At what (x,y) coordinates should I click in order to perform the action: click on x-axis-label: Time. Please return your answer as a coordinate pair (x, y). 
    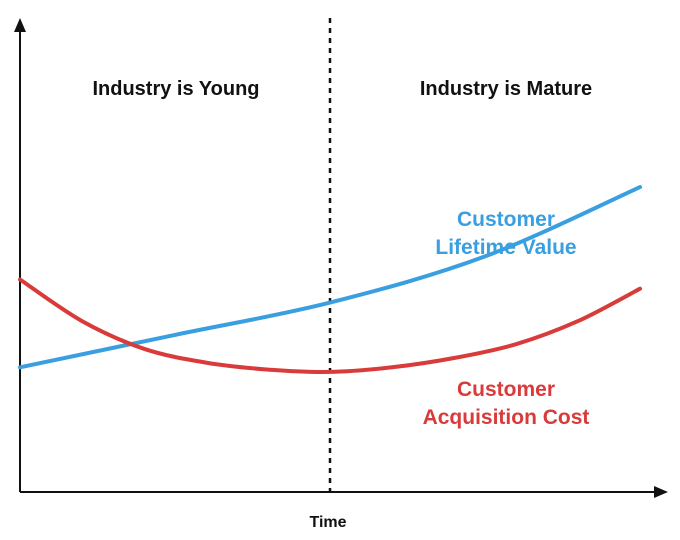
    Looking at the image, I should click on (327, 522).